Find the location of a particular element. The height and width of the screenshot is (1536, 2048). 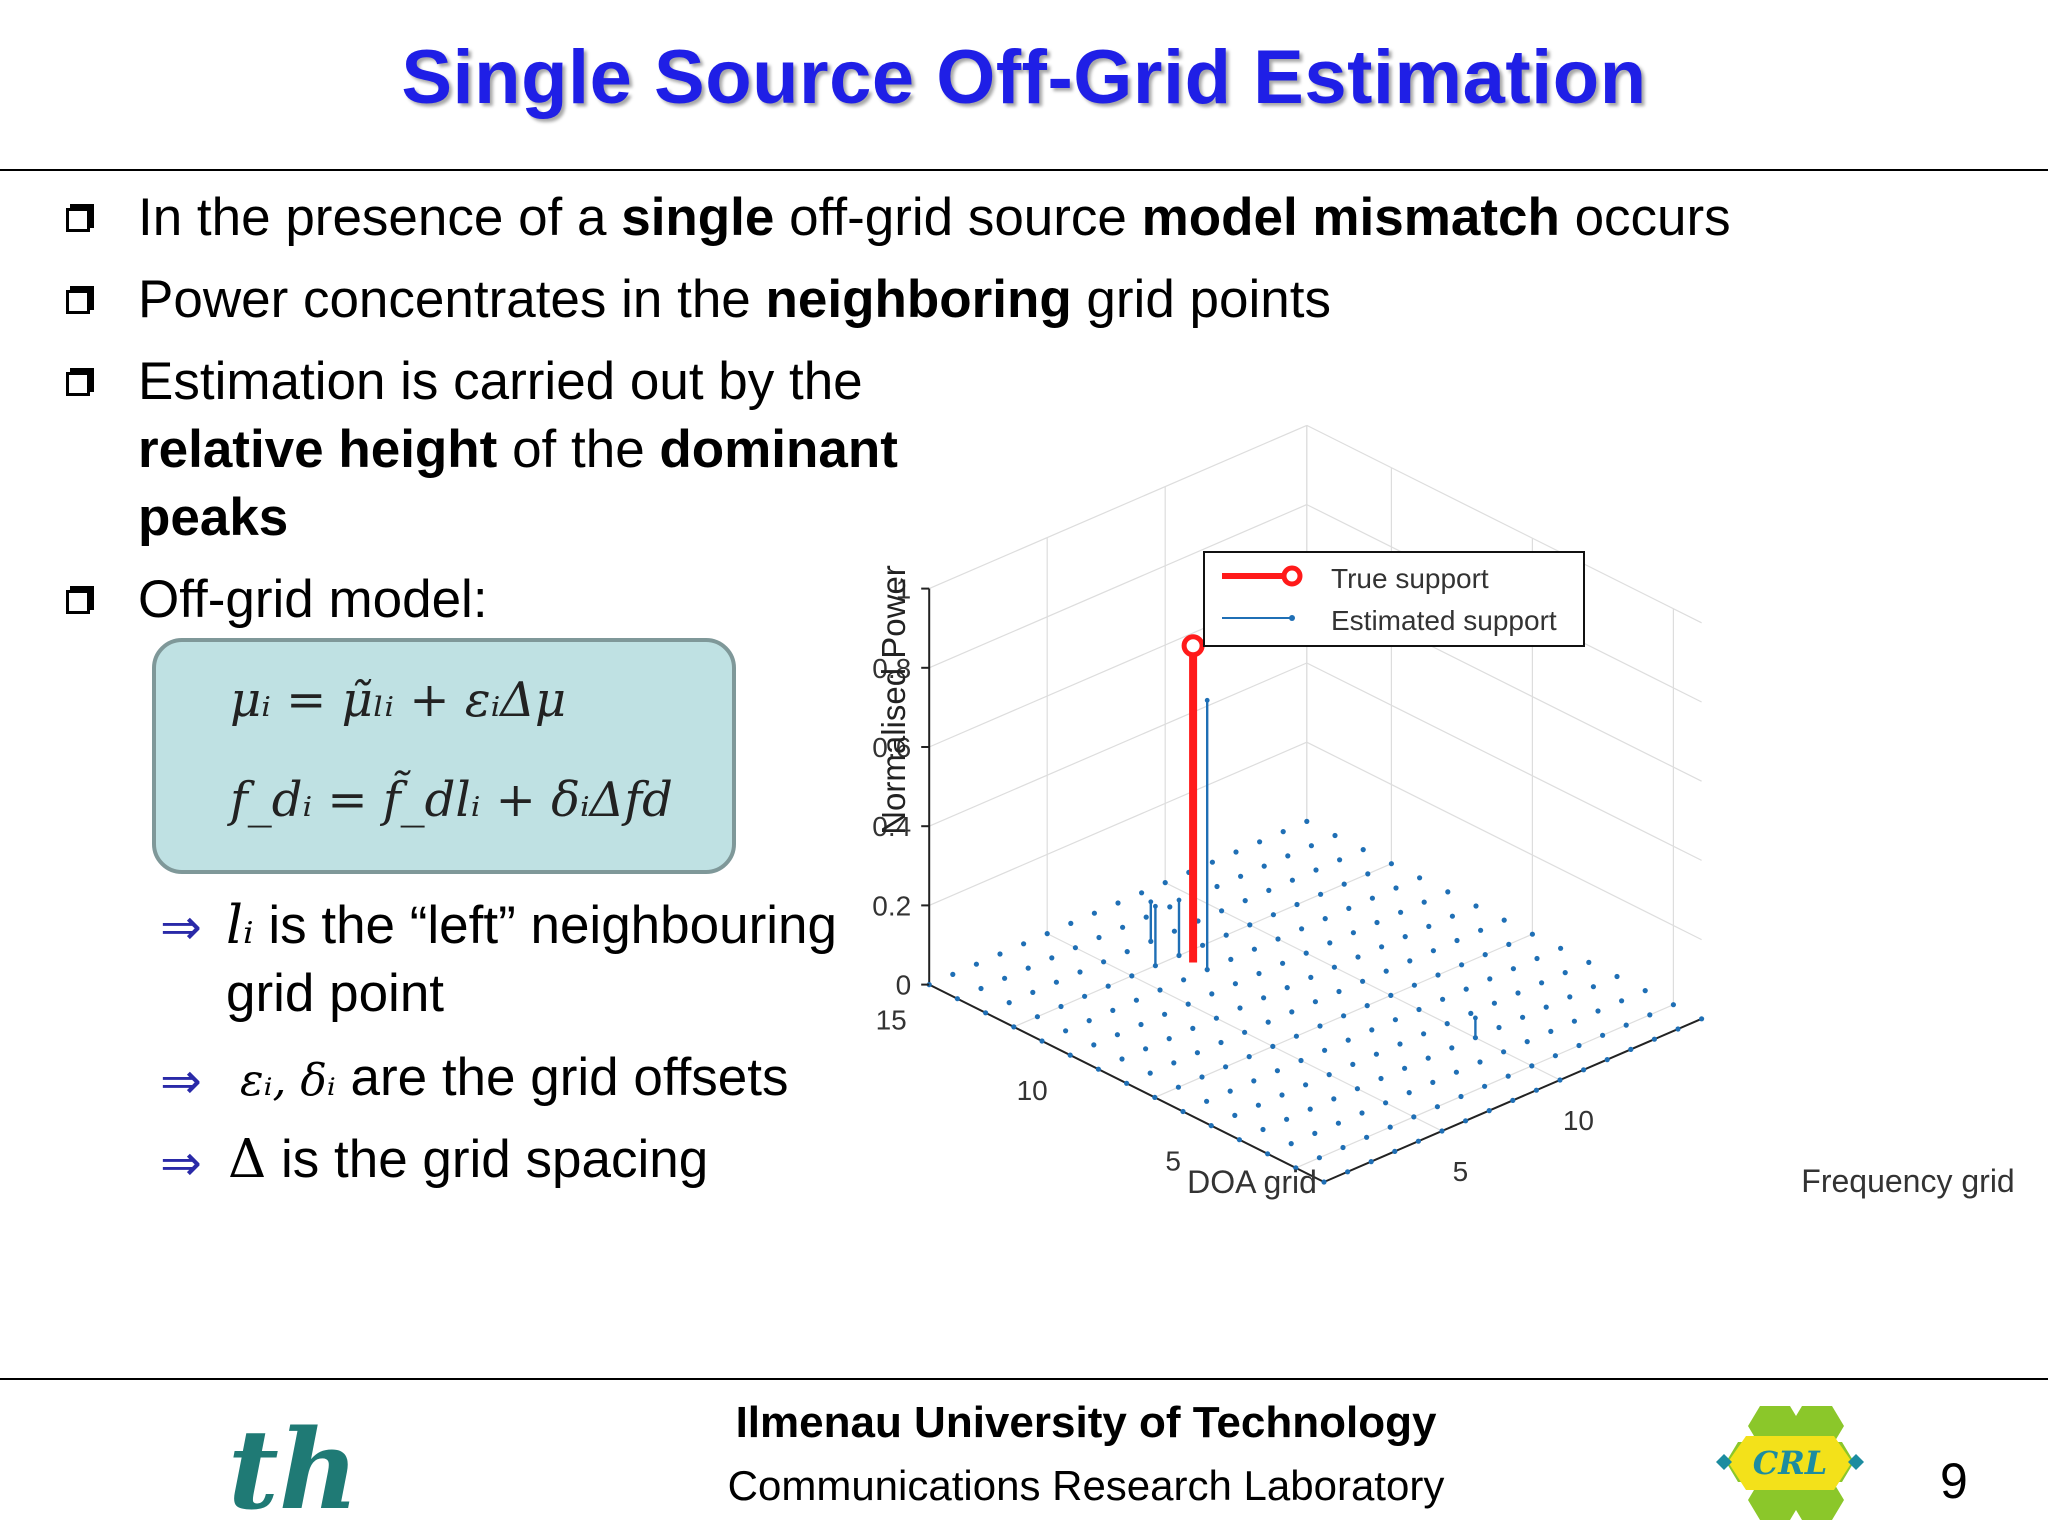

z-tick-label: 0.2 is located at coordinates (891, 905).